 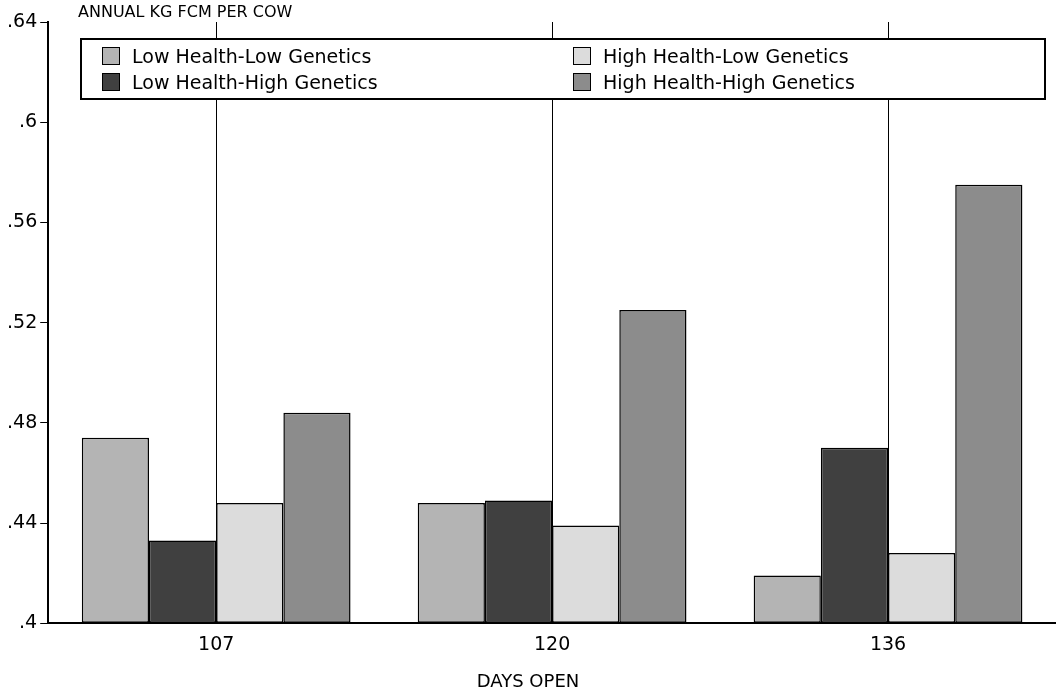 I want to click on y-tick-label: .56, so click(x=22, y=220).